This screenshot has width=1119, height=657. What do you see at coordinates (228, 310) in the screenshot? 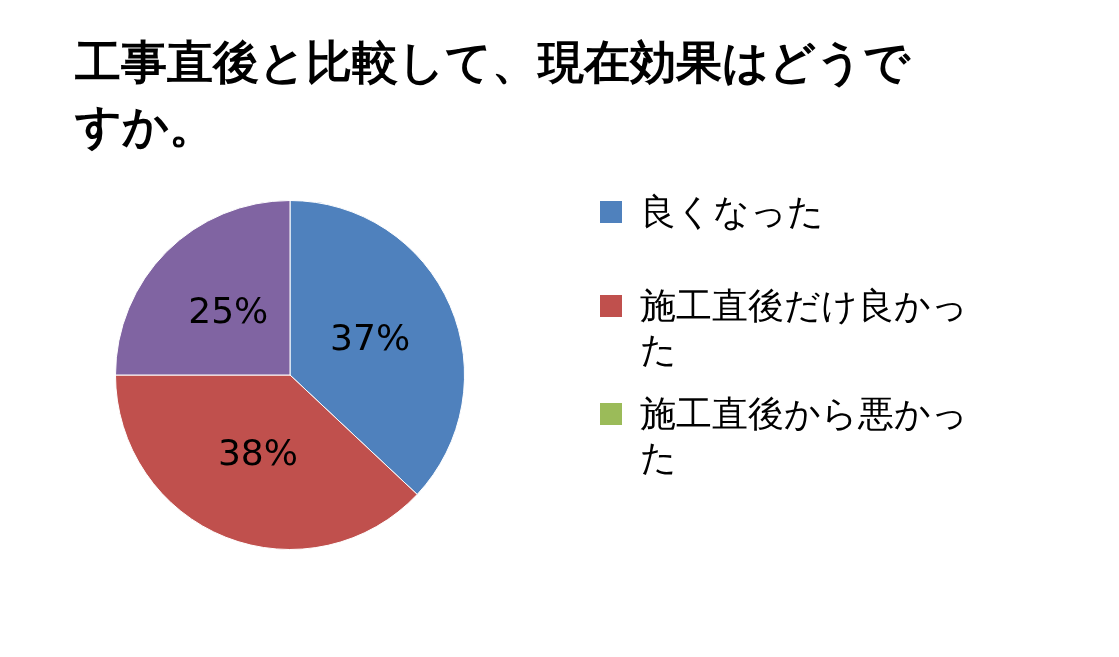
I see `data-label: 25%` at bounding box center [228, 310].